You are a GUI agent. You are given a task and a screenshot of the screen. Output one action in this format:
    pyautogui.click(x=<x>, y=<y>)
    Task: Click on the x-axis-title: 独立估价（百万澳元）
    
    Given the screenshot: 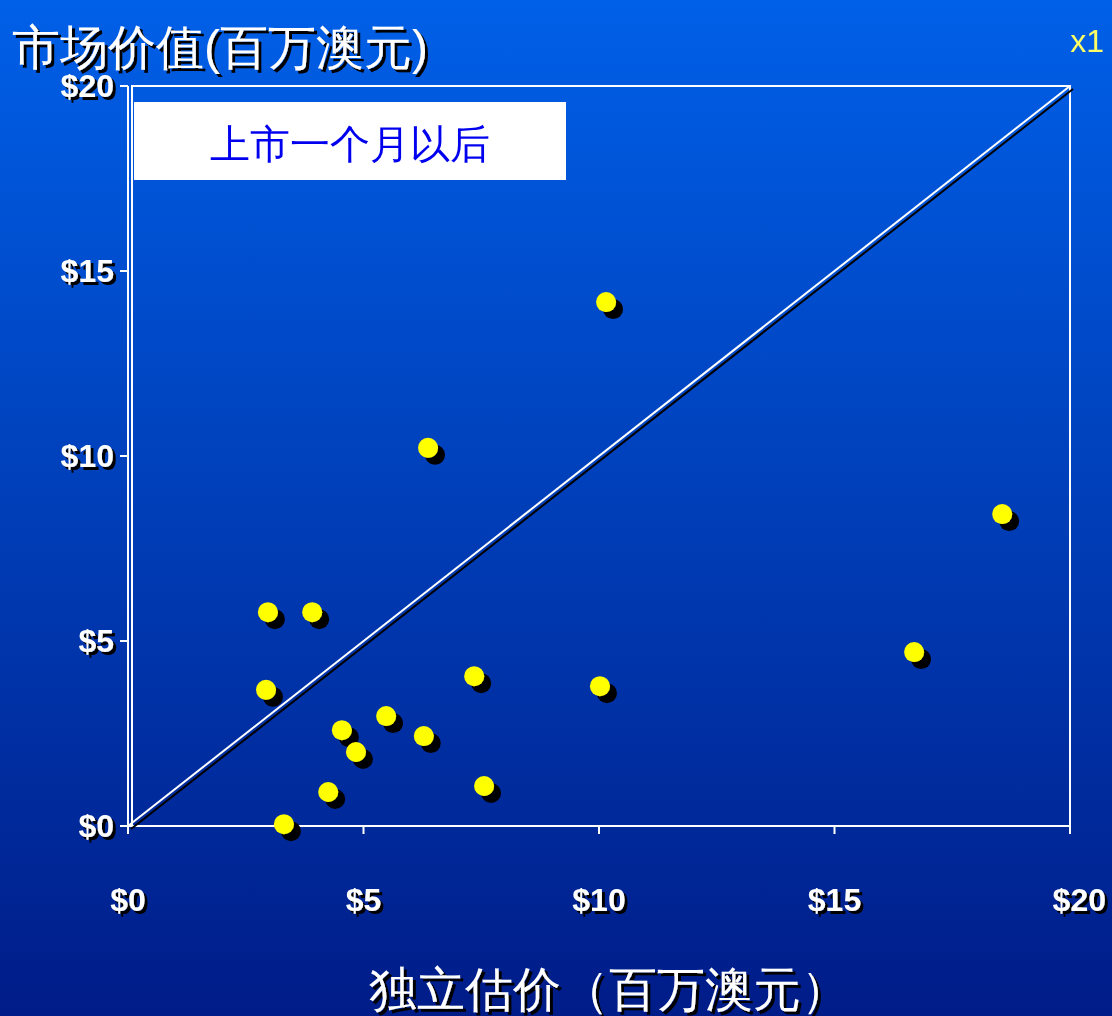 What is the action you would take?
    pyautogui.click(x=609, y=989)
    